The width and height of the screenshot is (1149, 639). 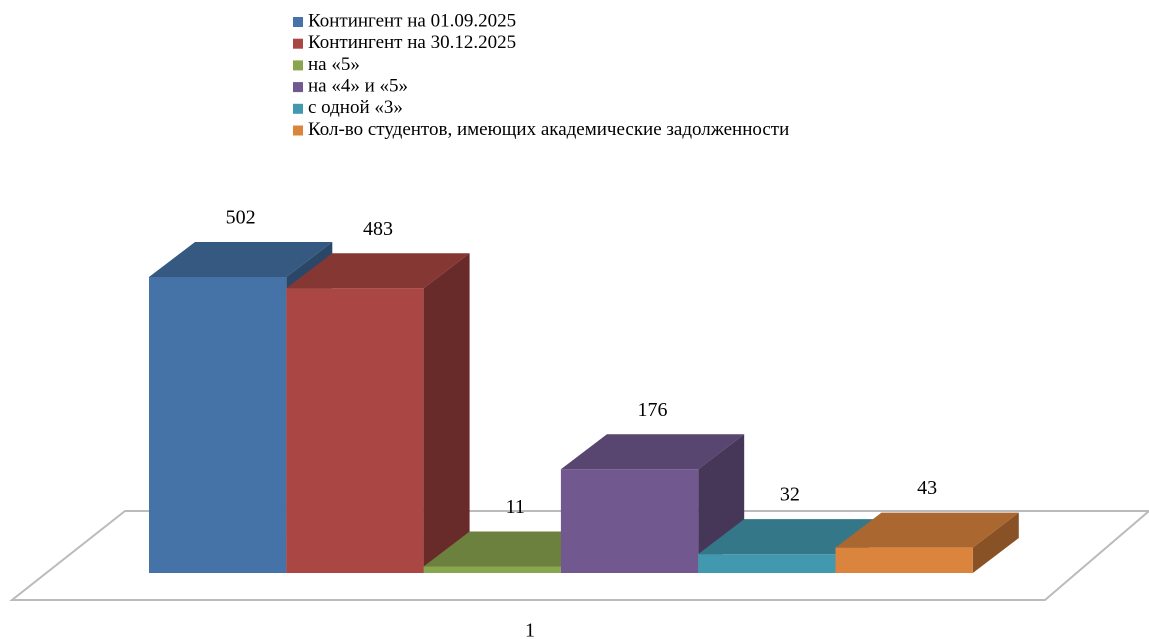 What do you see at coordinates (358, 85) in the screenshot?
I see `legend-label: на «4» и «5»` at bounding box center [358, 85].